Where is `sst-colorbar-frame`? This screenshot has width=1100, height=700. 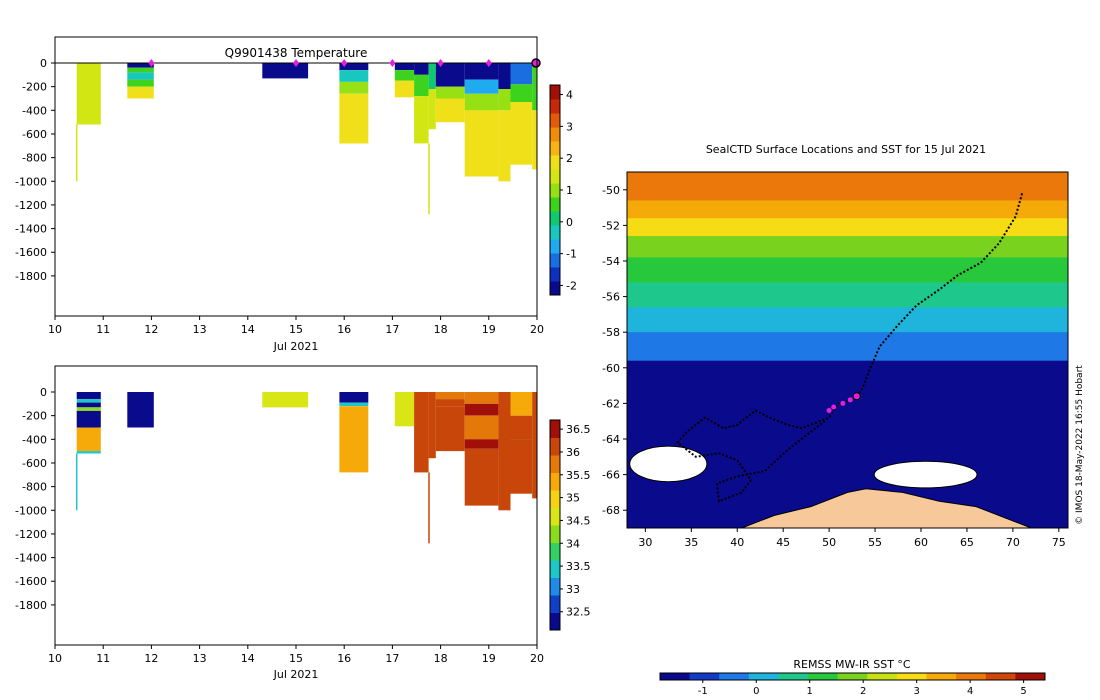
sst-colorbar-frame is located at coordinates (852, 676).